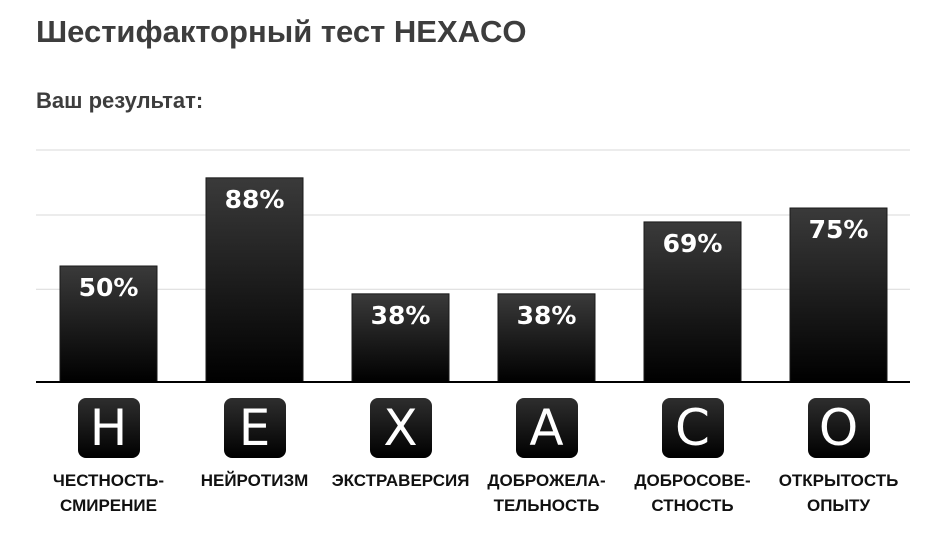 This screenshot has height=546, width=951. What do you see at coordinates (400, 480) in the screenshot?
I see `factor-name: ЭКСТРАВЕРСИЯ` at bounding box center [400, 480].